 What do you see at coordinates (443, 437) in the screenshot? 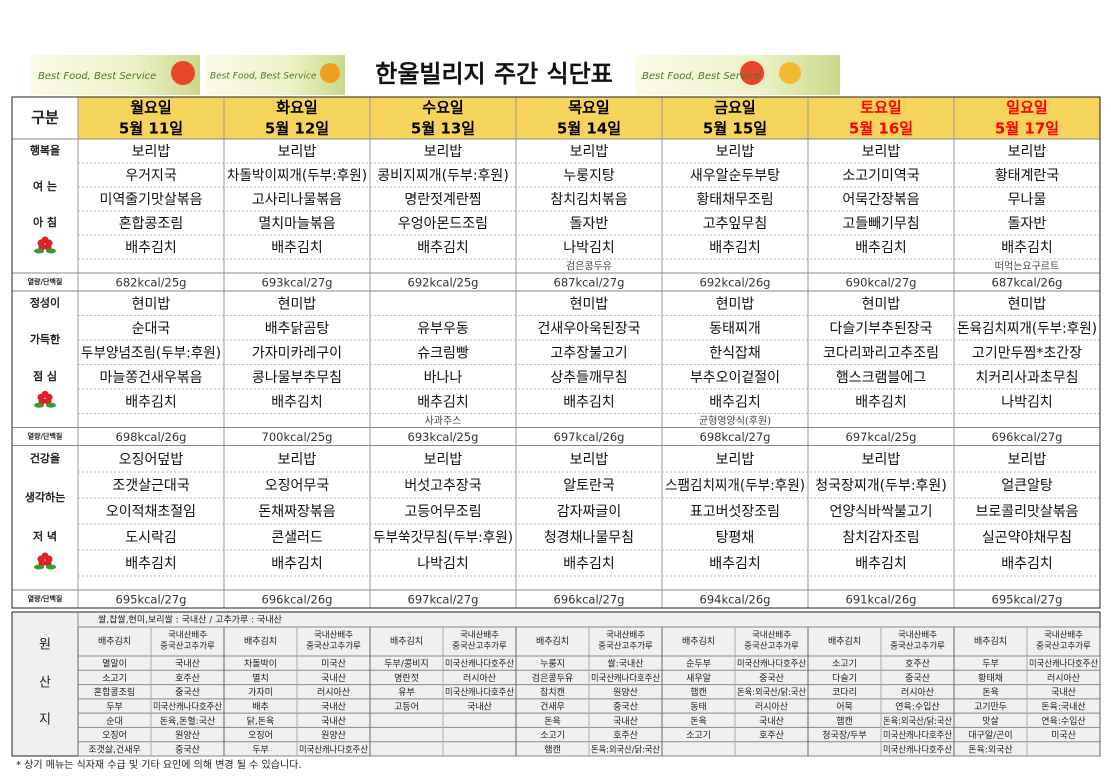
I see `menu-kcal: 693kcal/25g` at bounding box center [443, 437].